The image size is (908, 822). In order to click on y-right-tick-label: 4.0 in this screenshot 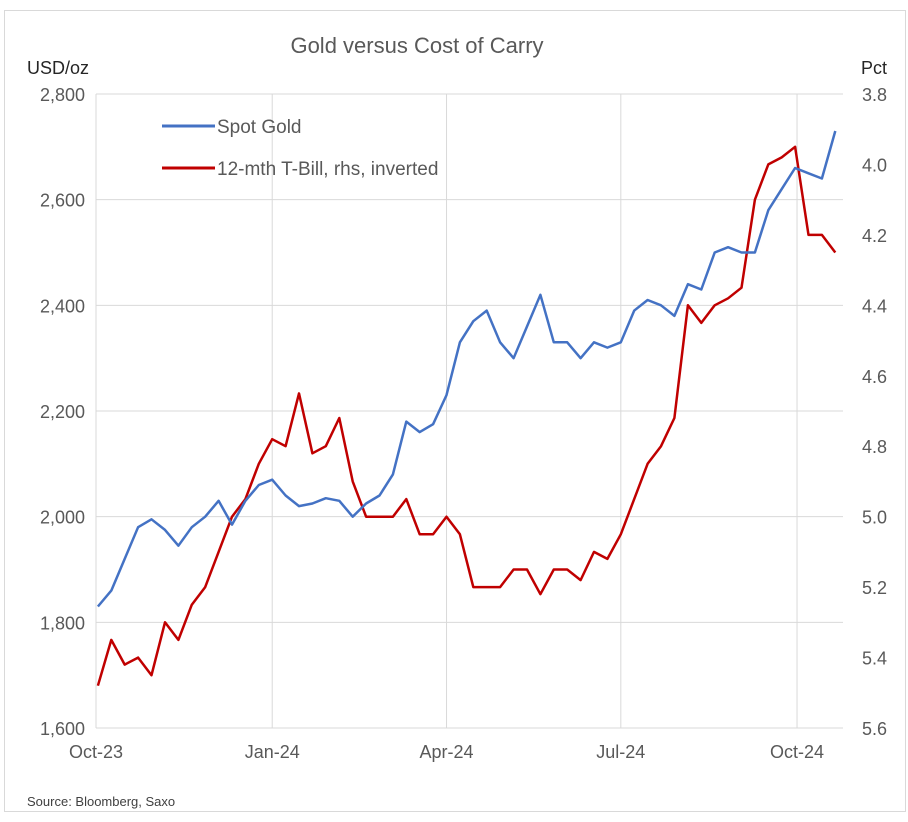, I will do `click(874, 165)`.